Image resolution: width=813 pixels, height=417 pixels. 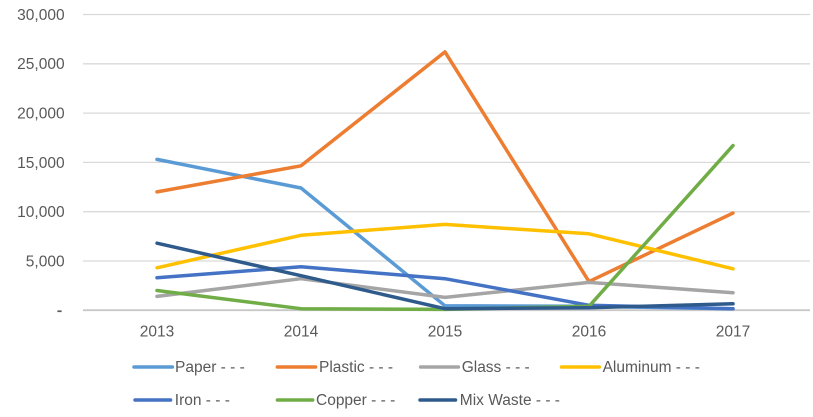 I want to click on svg-text: Plastic - - -, so click(x=356, y=367).